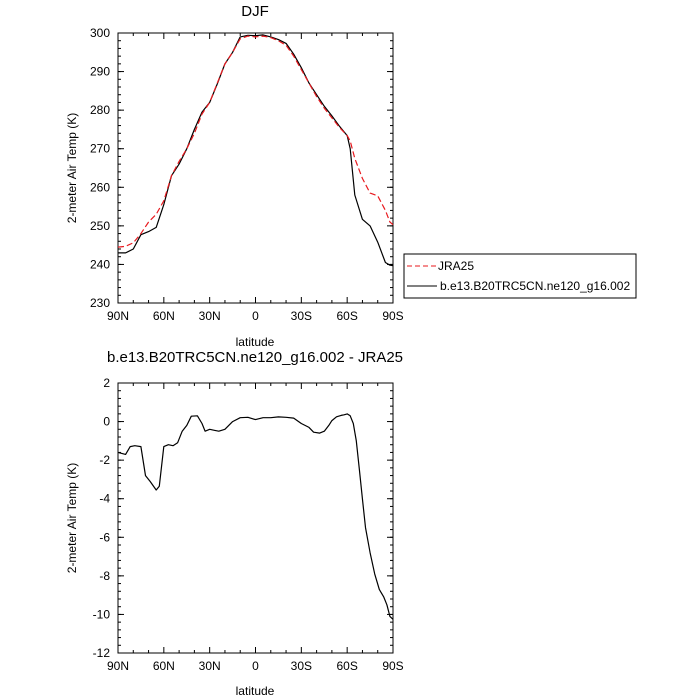 The image size is (700, 700). I want to click on bottom-x-tick-label: 60S, so click(346, 666).